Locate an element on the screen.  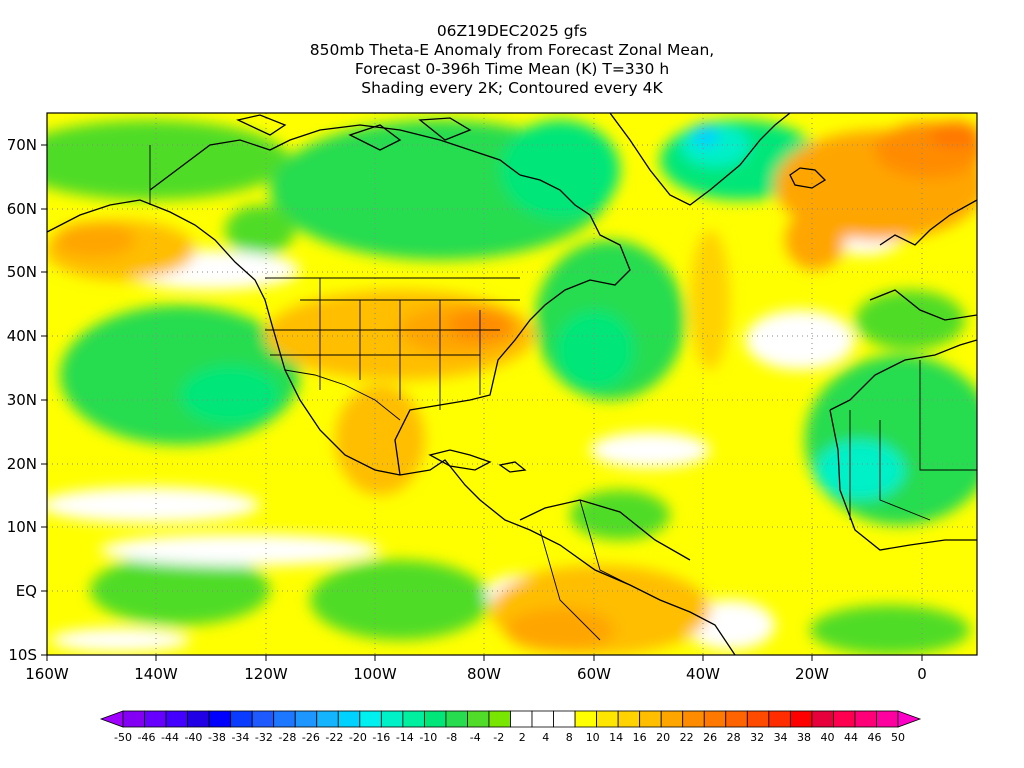
colorbar-label: 50 is located at coordinates (898, 737).